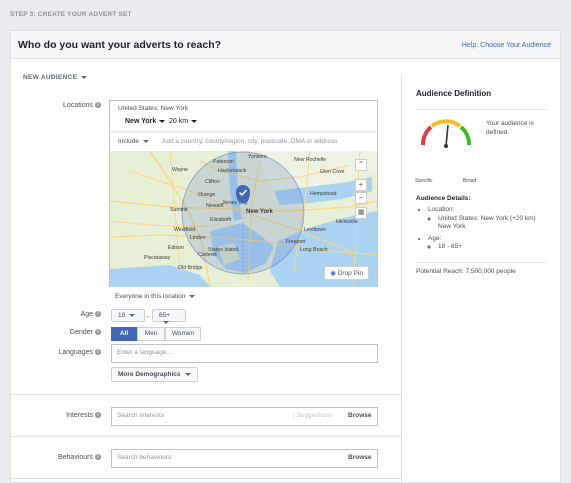 The image size is (571, 483). I want to click on list-item: Age: 18 - 65+, so click(489, 243).